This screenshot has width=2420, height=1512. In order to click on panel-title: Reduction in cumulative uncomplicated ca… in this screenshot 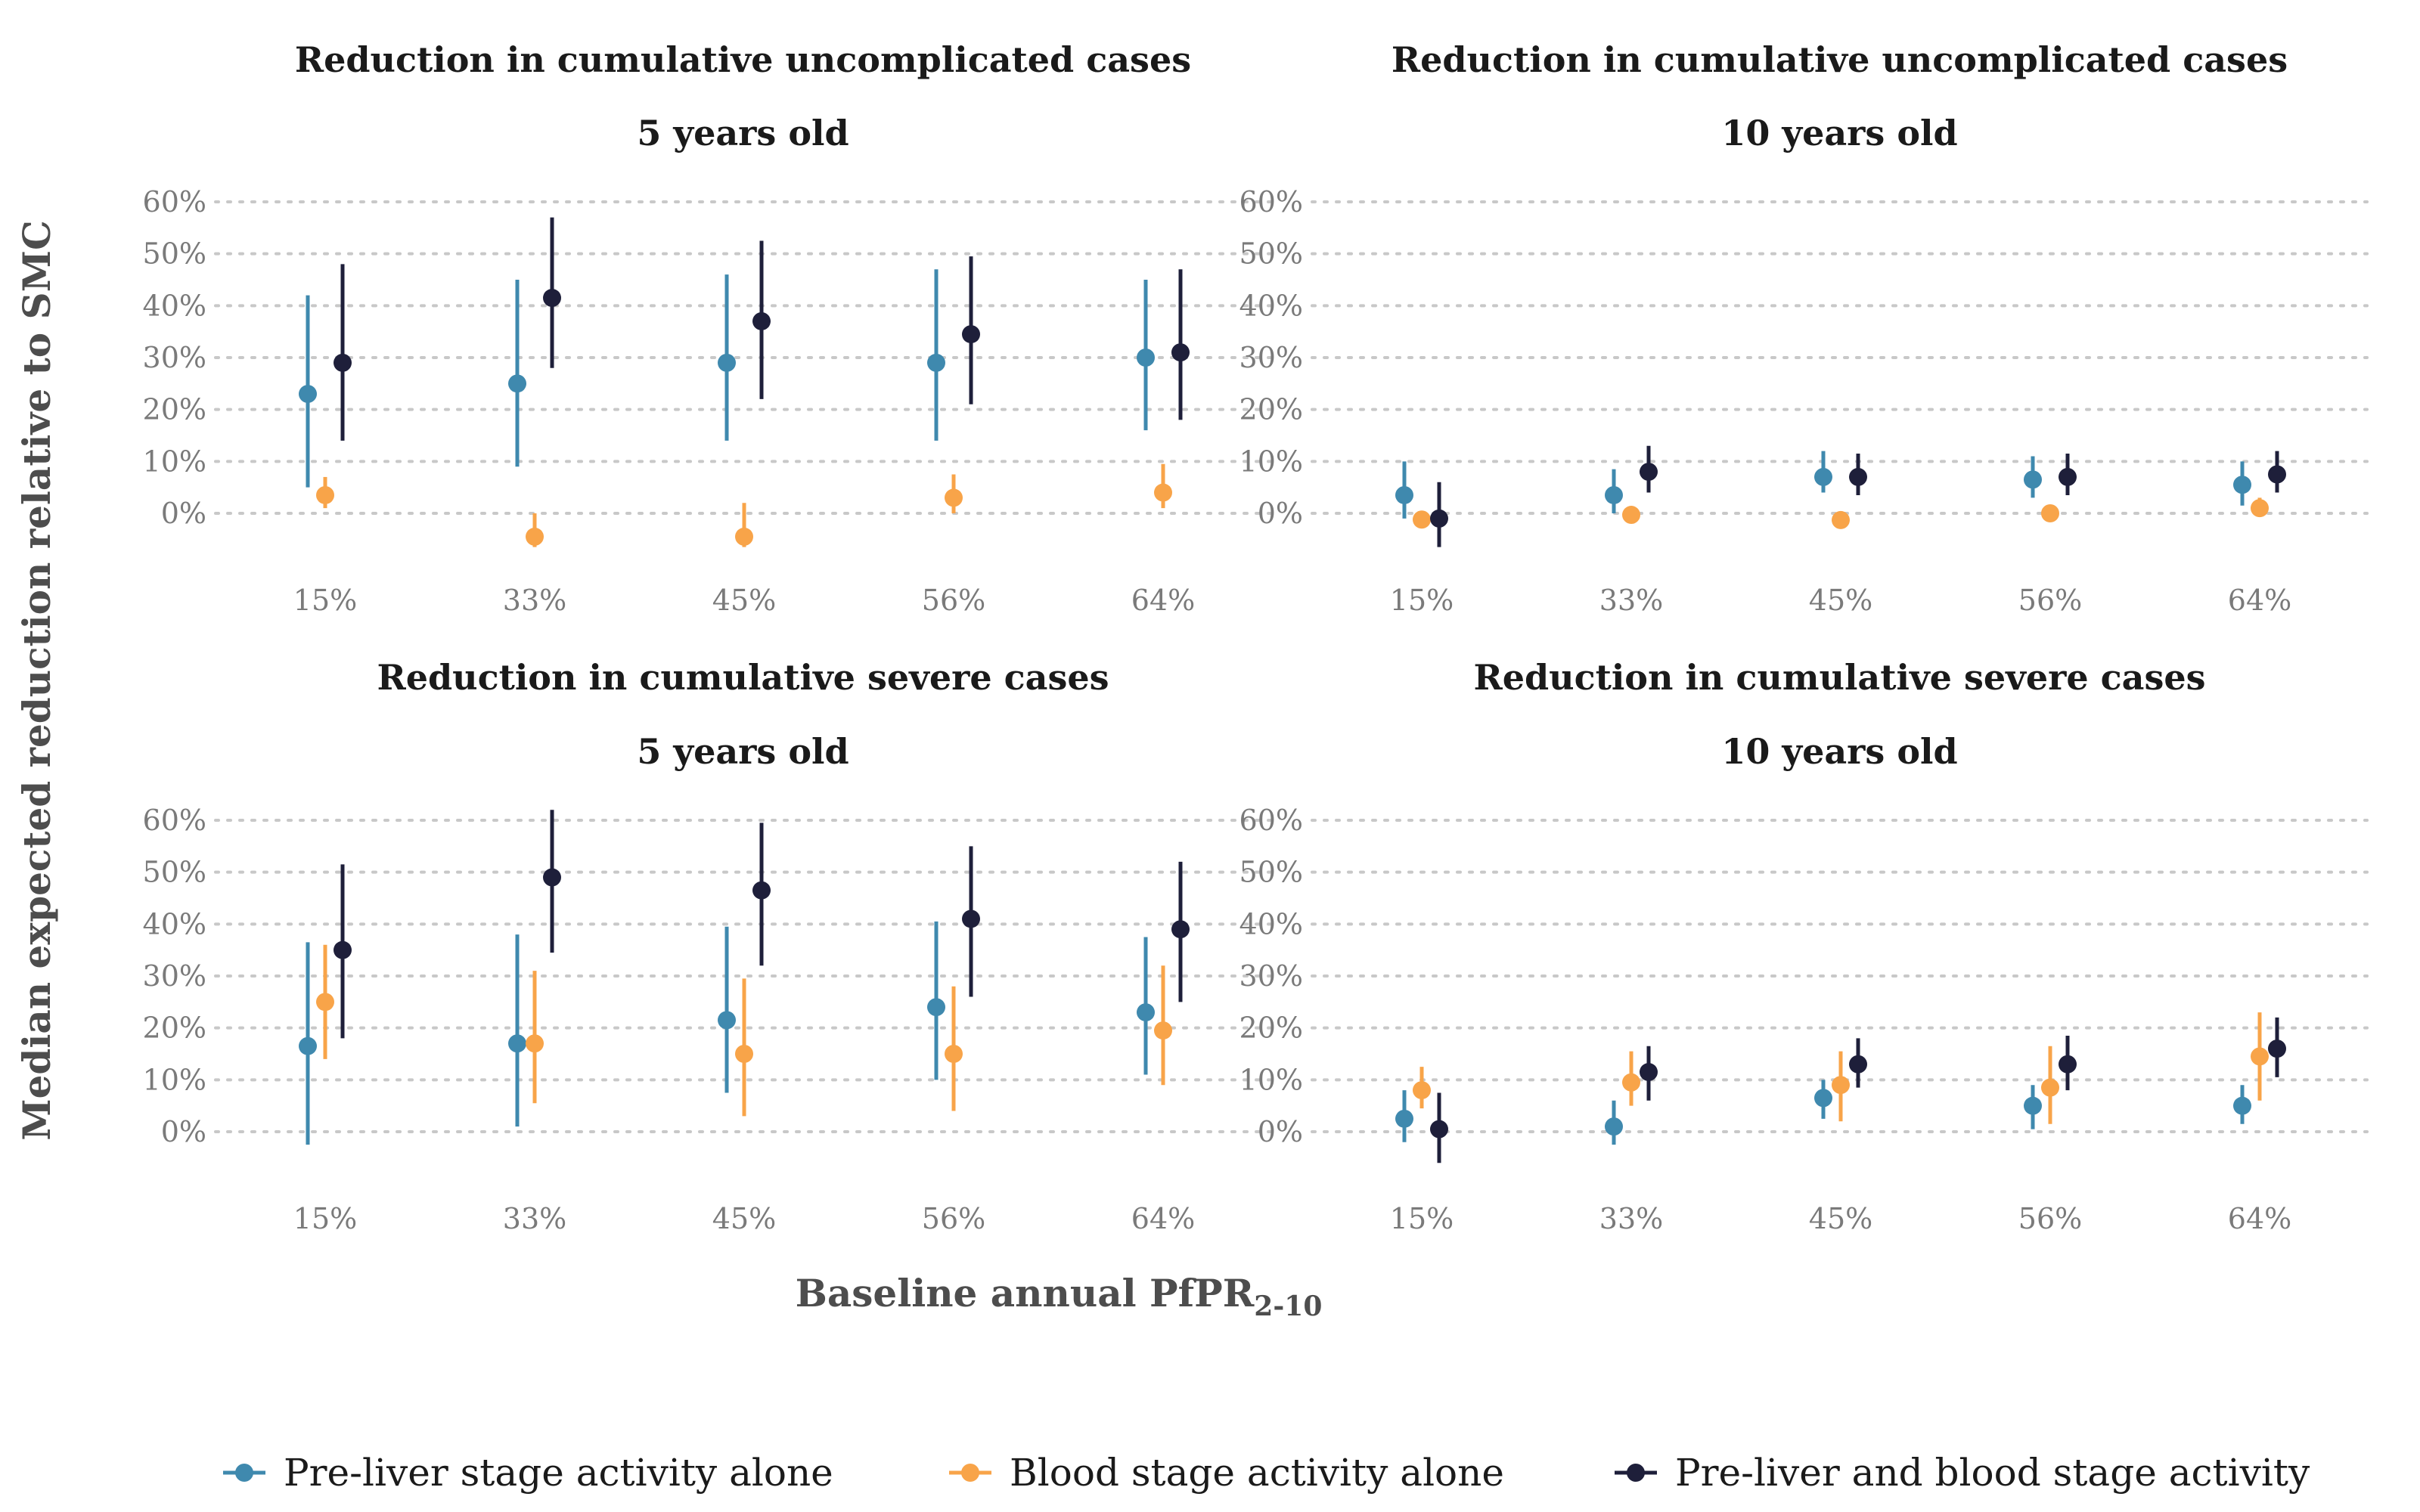, I will do `click(743, 60)`.